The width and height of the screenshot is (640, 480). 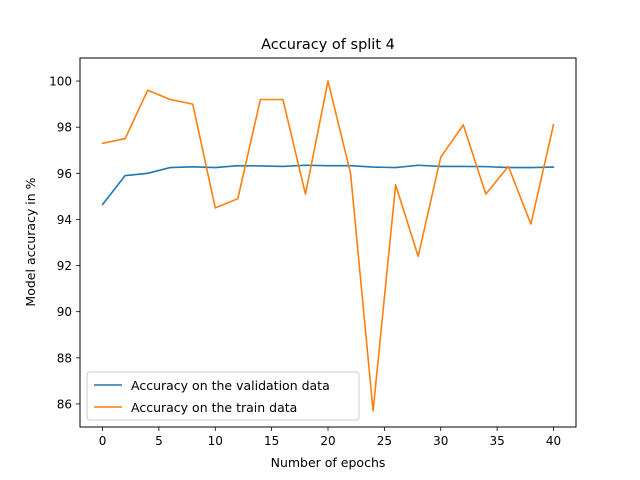 What do you see at coordinates (64, 128) in the screenshot?
I see `y-tick-label: 98` at bounding box center [64, 128].